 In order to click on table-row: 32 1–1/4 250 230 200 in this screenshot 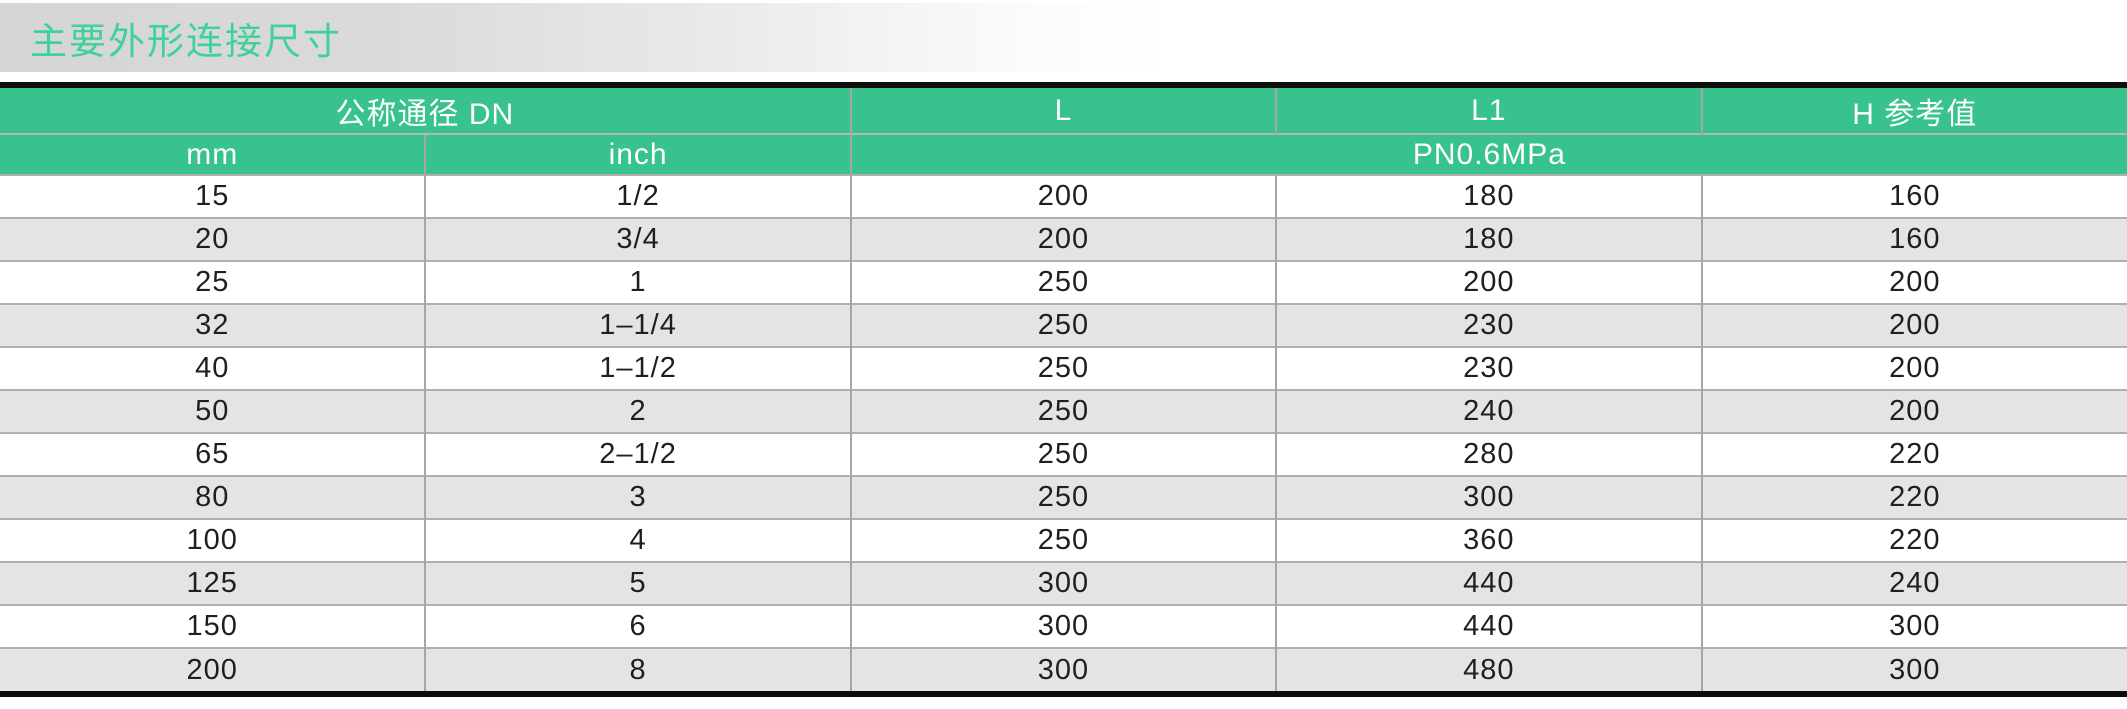, I will do `click(1063, 325)`.